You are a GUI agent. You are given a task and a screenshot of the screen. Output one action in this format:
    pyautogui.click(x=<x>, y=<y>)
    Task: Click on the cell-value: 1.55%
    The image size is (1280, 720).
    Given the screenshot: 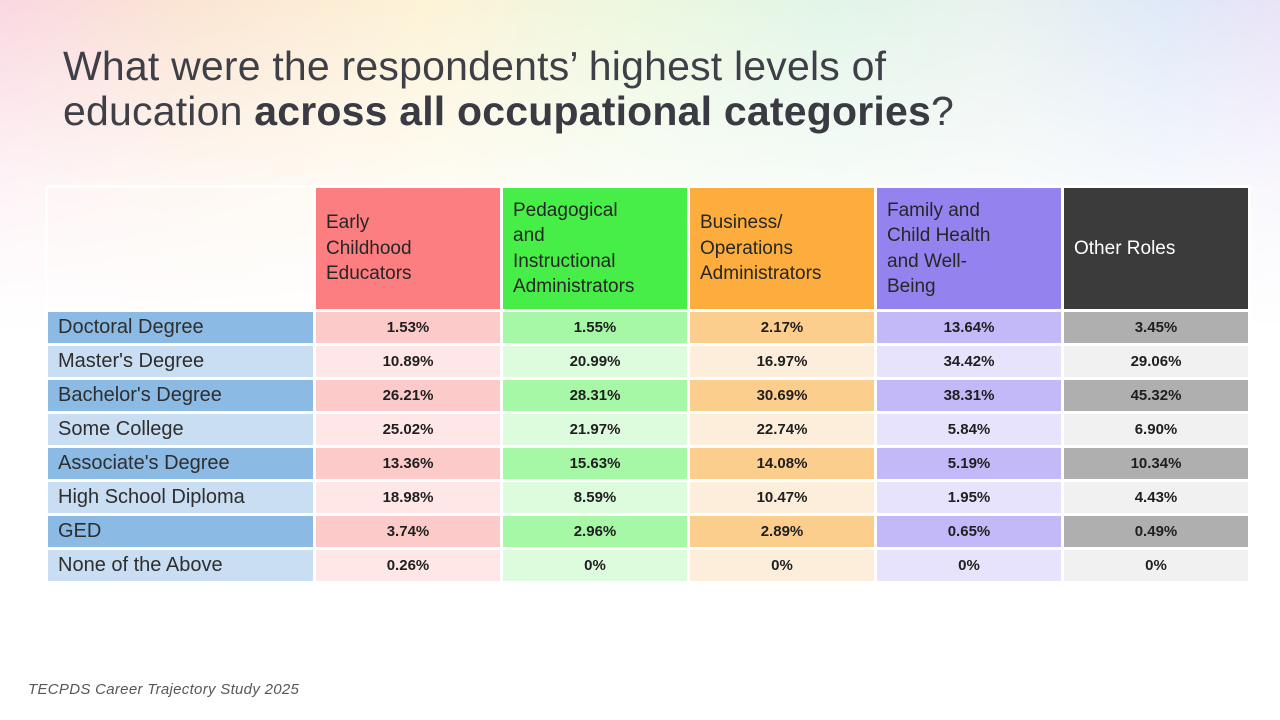 What is the action you would take?
    pyautogui.click(x=595, y=327)
    